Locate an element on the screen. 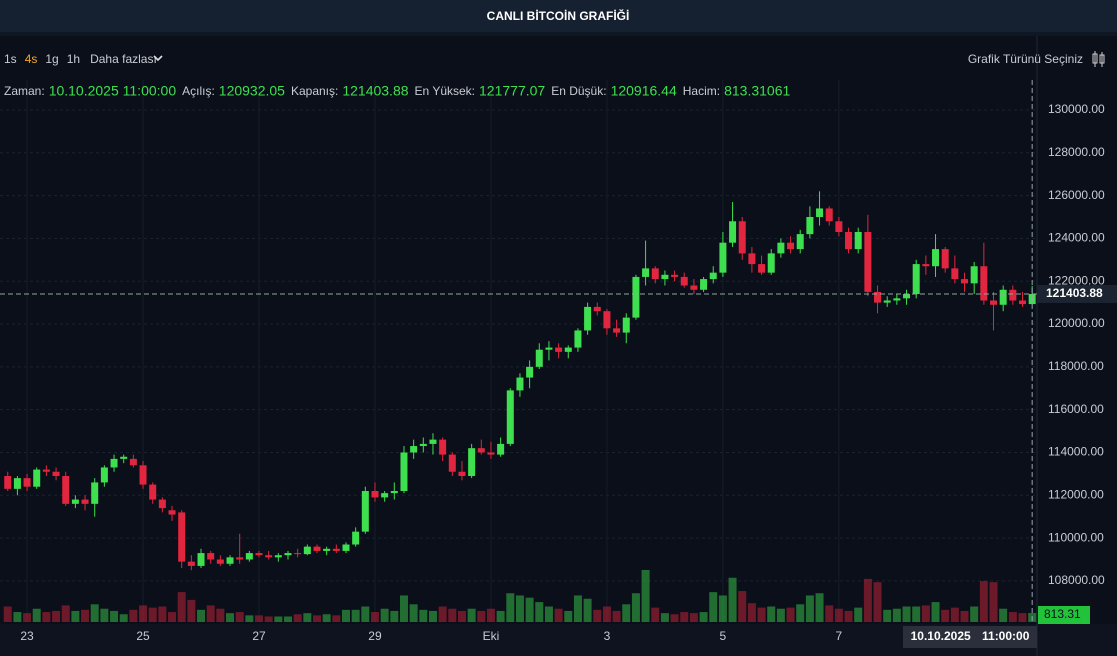  chart-type-label: Grafik Türünü Seçiniz is located at coordinates (1025, 59).